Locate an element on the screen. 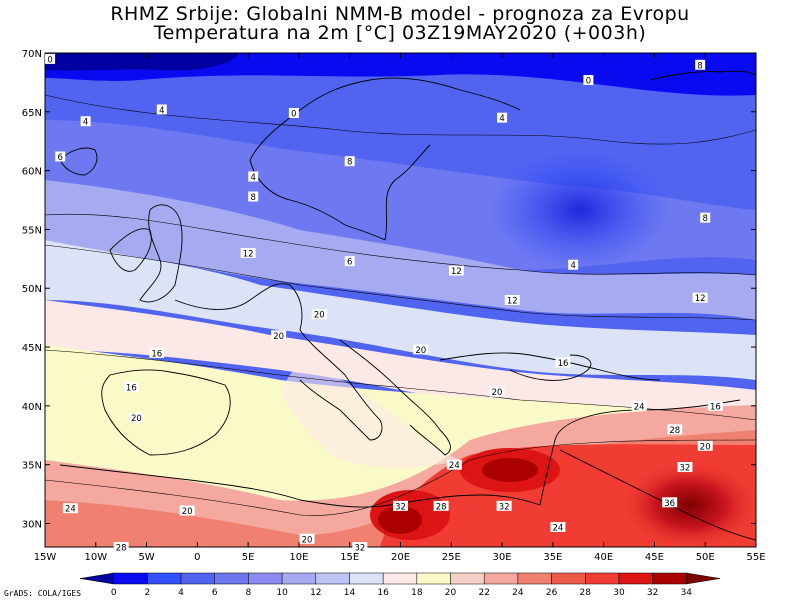 The width and height of the screenshot is (800, 600). legend-label: 16 is located at coordinates (383, 593).